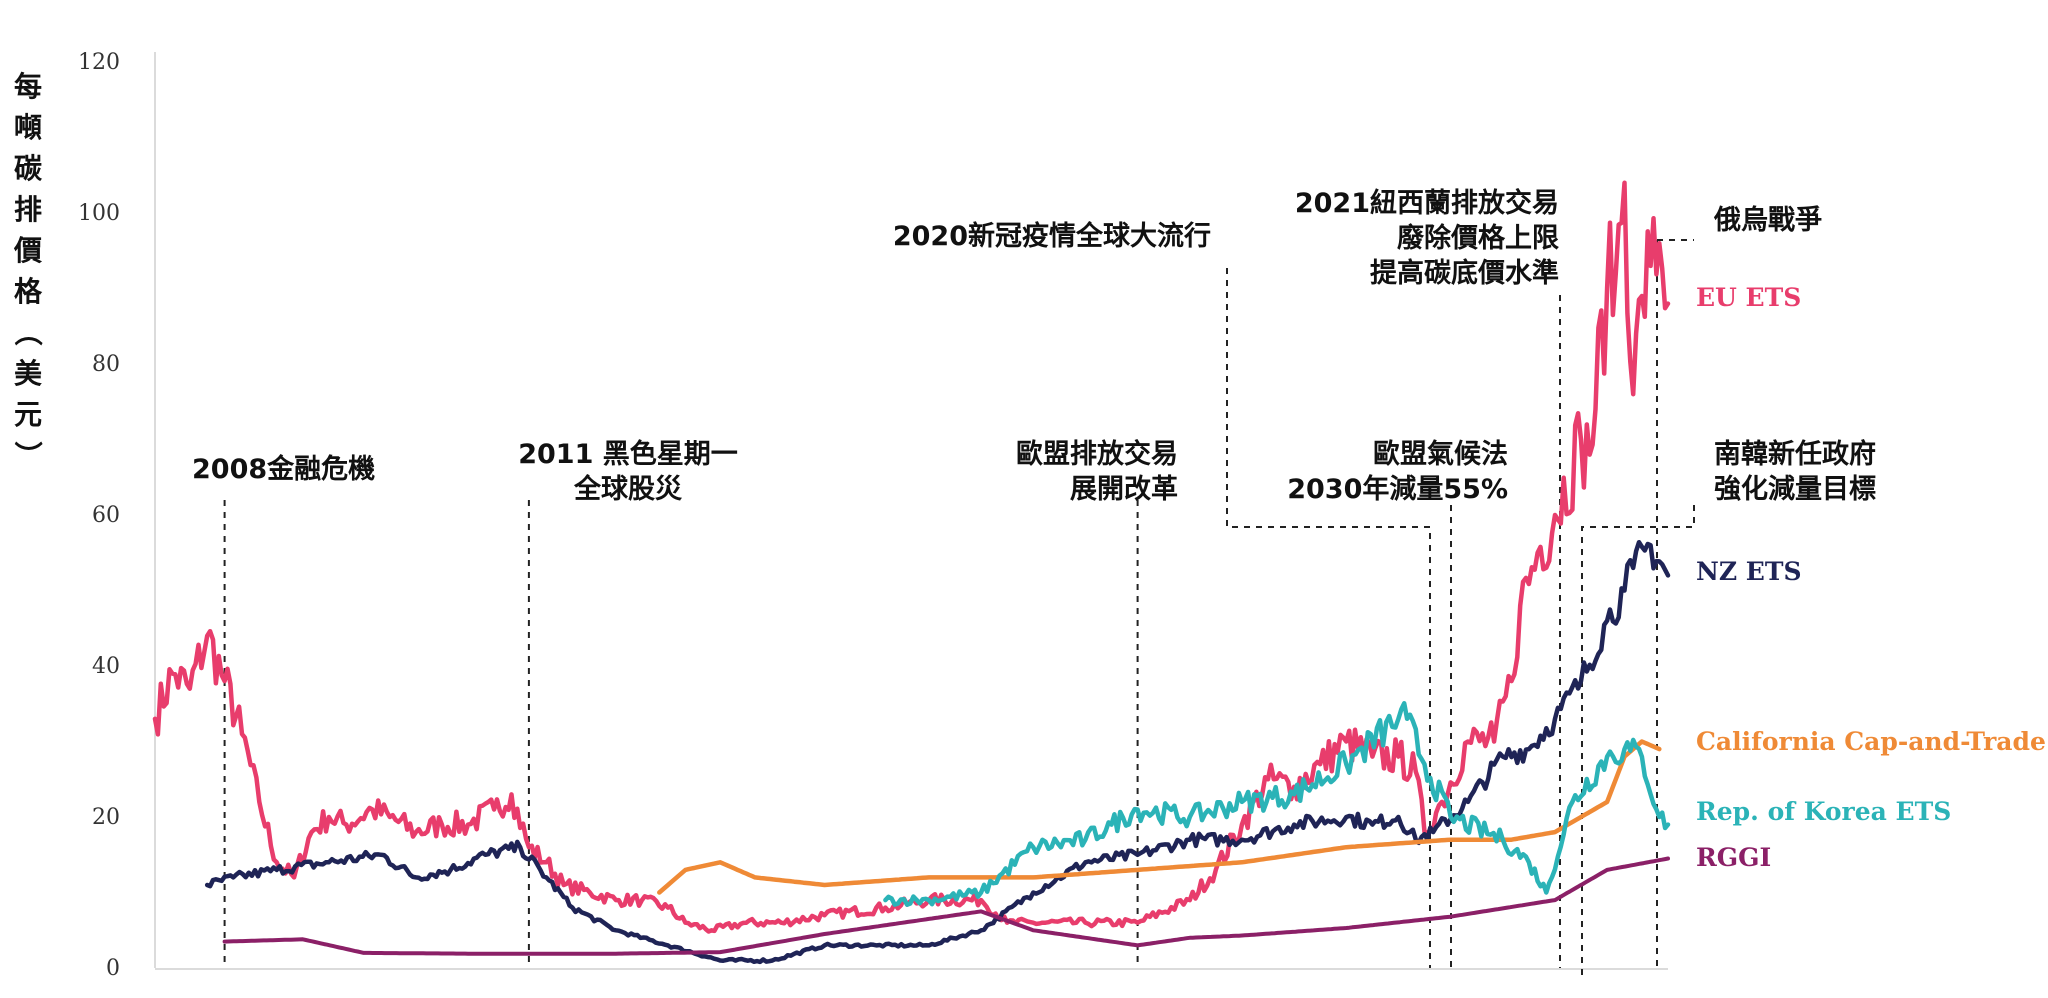 This screenshot has width=2048, height=998. I want to click on event-annotation: 俄烏戰爭, so click(1767, 220).